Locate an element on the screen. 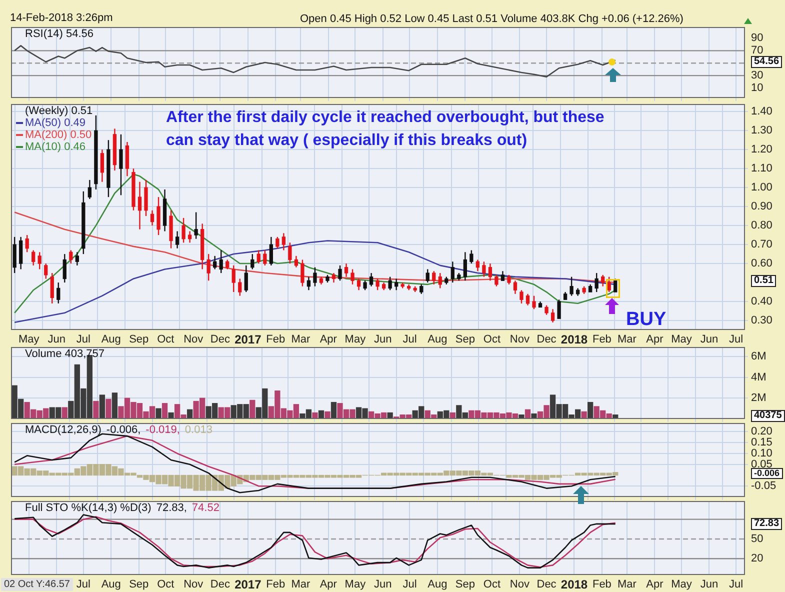 The width and height of the screenshot is (785, 592). text: 02 Oct Y:46.57 is located at coordinates (37, 584).